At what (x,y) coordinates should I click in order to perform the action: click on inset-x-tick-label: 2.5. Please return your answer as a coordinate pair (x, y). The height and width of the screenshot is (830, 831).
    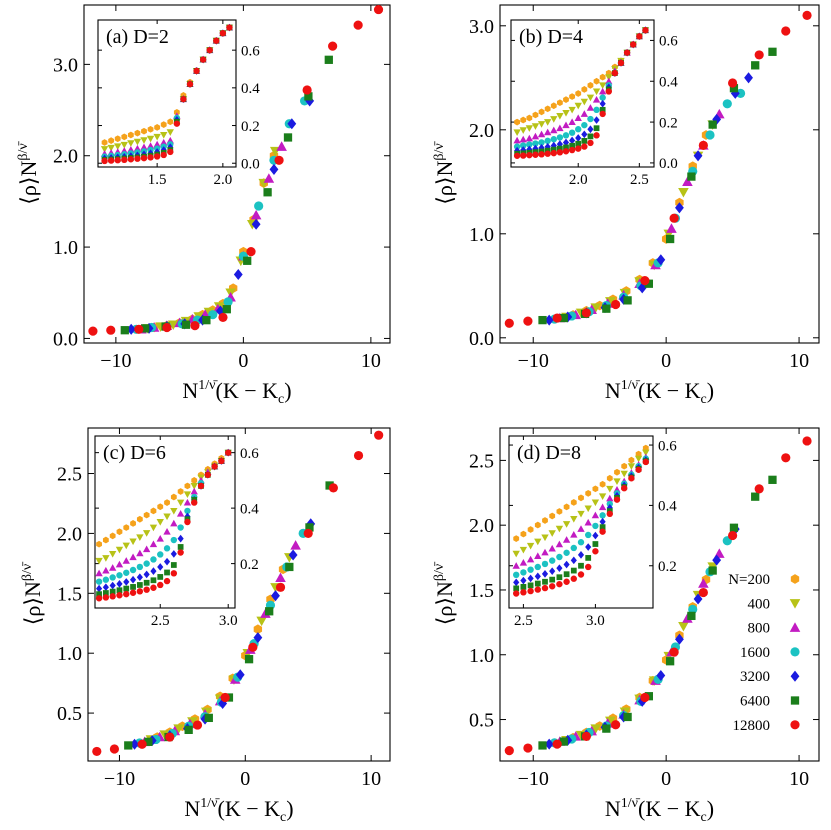
    Looking at the image, I should click on (523, 621).